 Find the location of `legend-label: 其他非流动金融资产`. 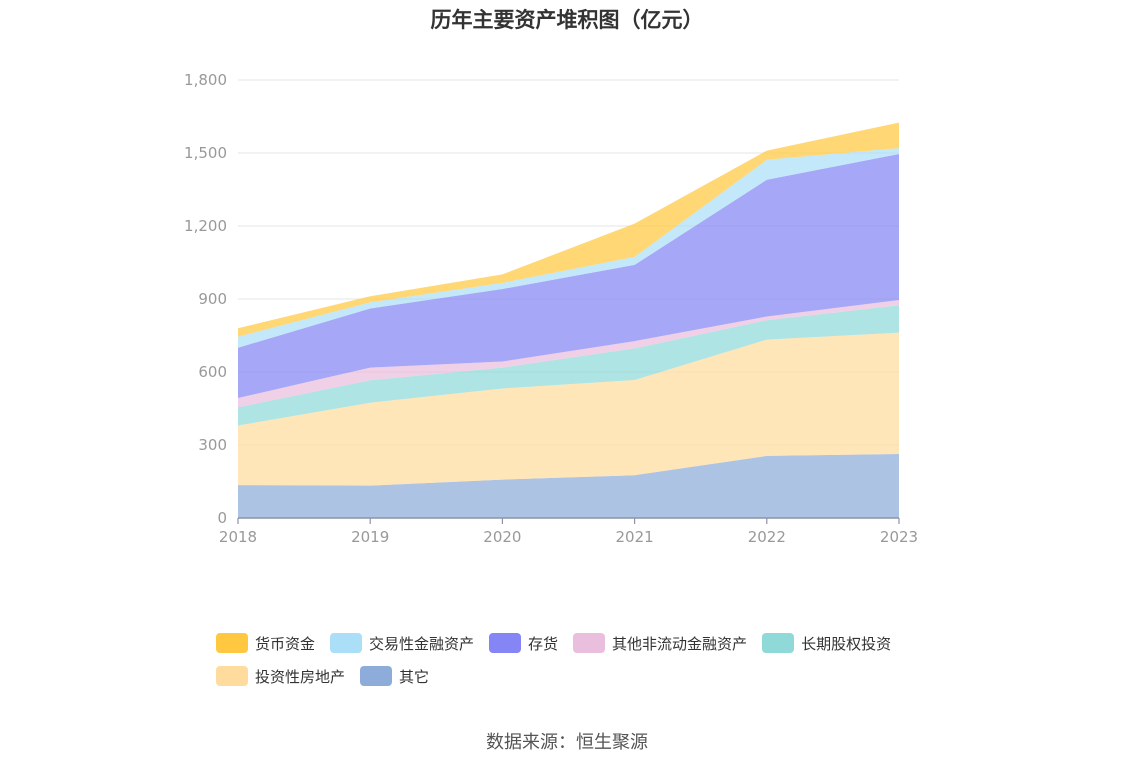

legend-label: 其他非流动金融资产 is located at coordinates (680, 643).